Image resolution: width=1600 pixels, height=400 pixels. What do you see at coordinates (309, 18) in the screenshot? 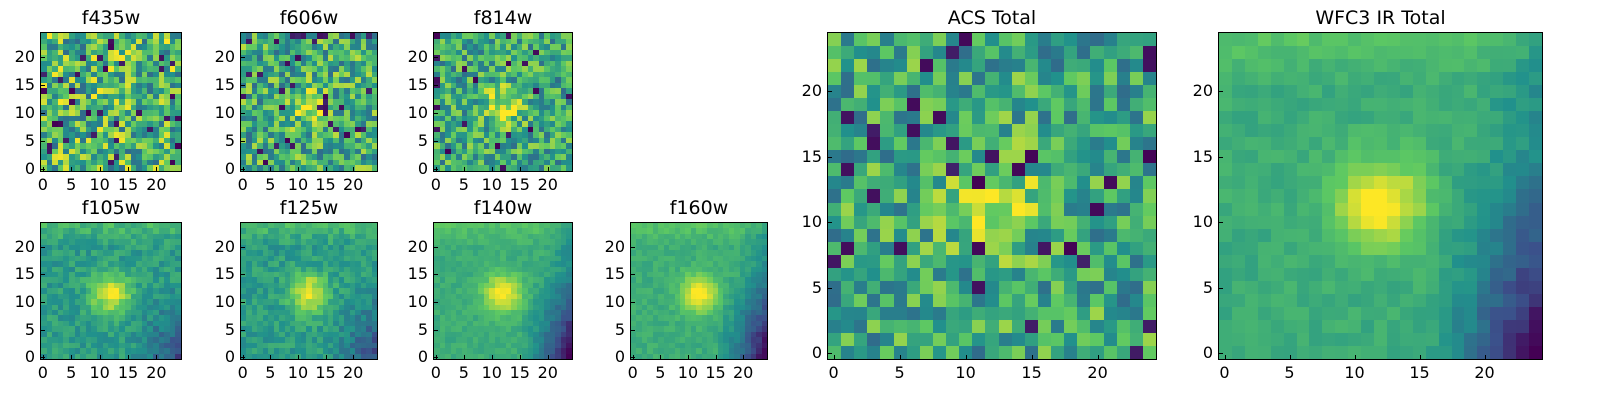
I see `panel-title: f606w` at bounding box center [309, 18].